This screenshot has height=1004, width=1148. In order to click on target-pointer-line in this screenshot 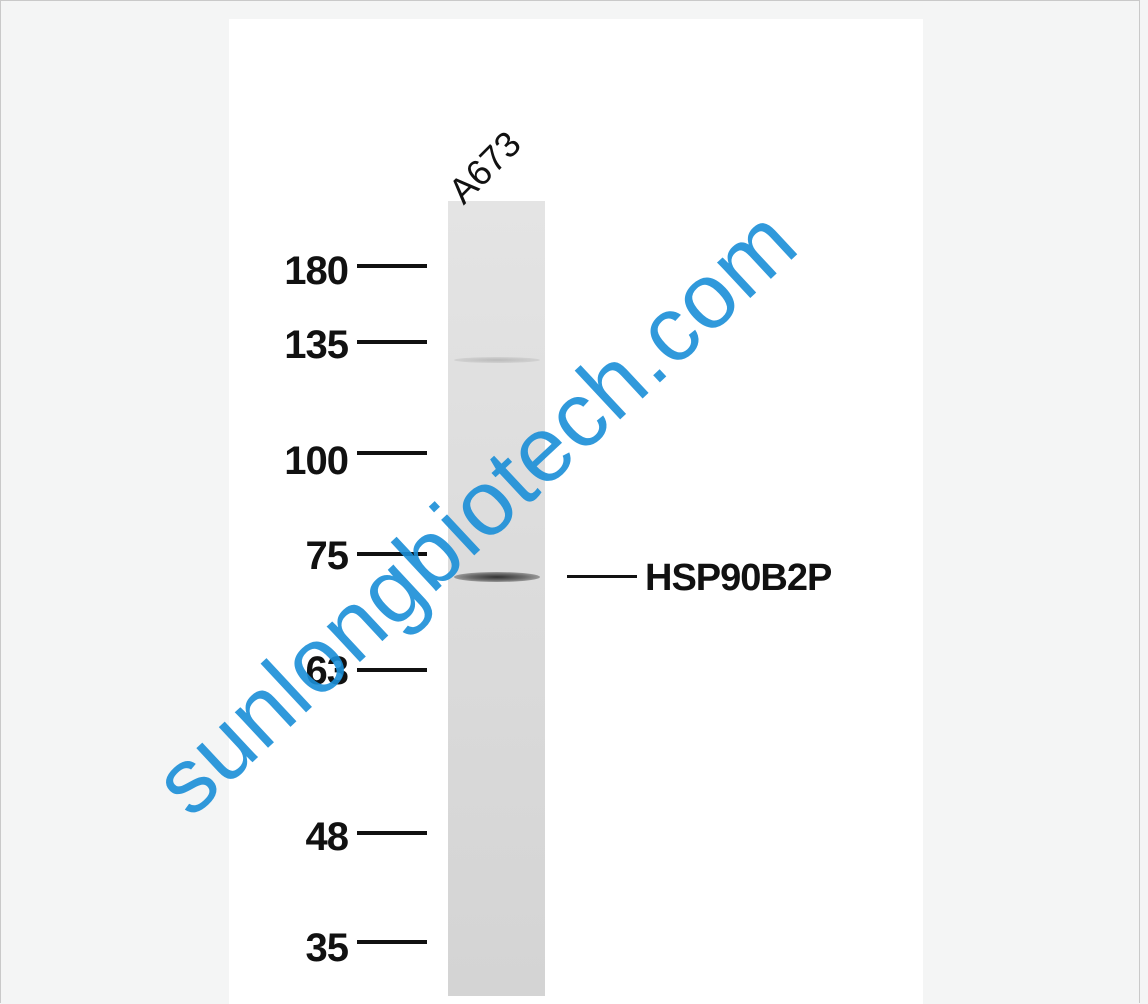, I will do `click(602, 576)`.